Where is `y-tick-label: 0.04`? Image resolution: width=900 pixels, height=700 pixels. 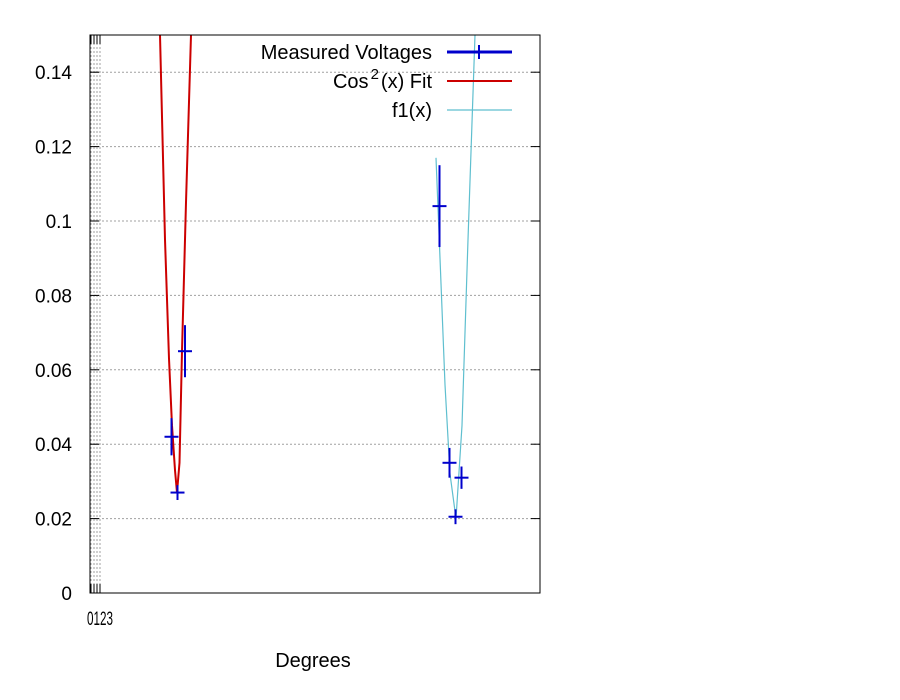
y-tick-label: 0.04 is located at coordinates (53, 445).